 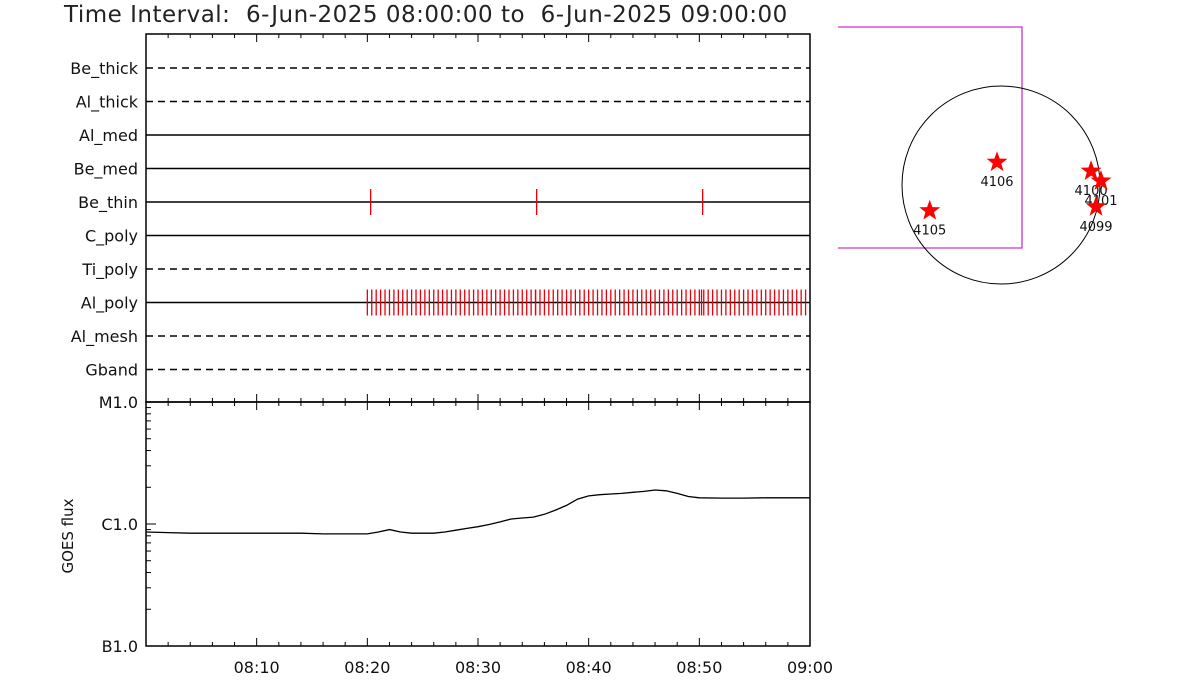 What do you see at coordinates (109, 304) in the screenshot?
I see `filter-label: Al_poly` at bounding box center [109, 304].